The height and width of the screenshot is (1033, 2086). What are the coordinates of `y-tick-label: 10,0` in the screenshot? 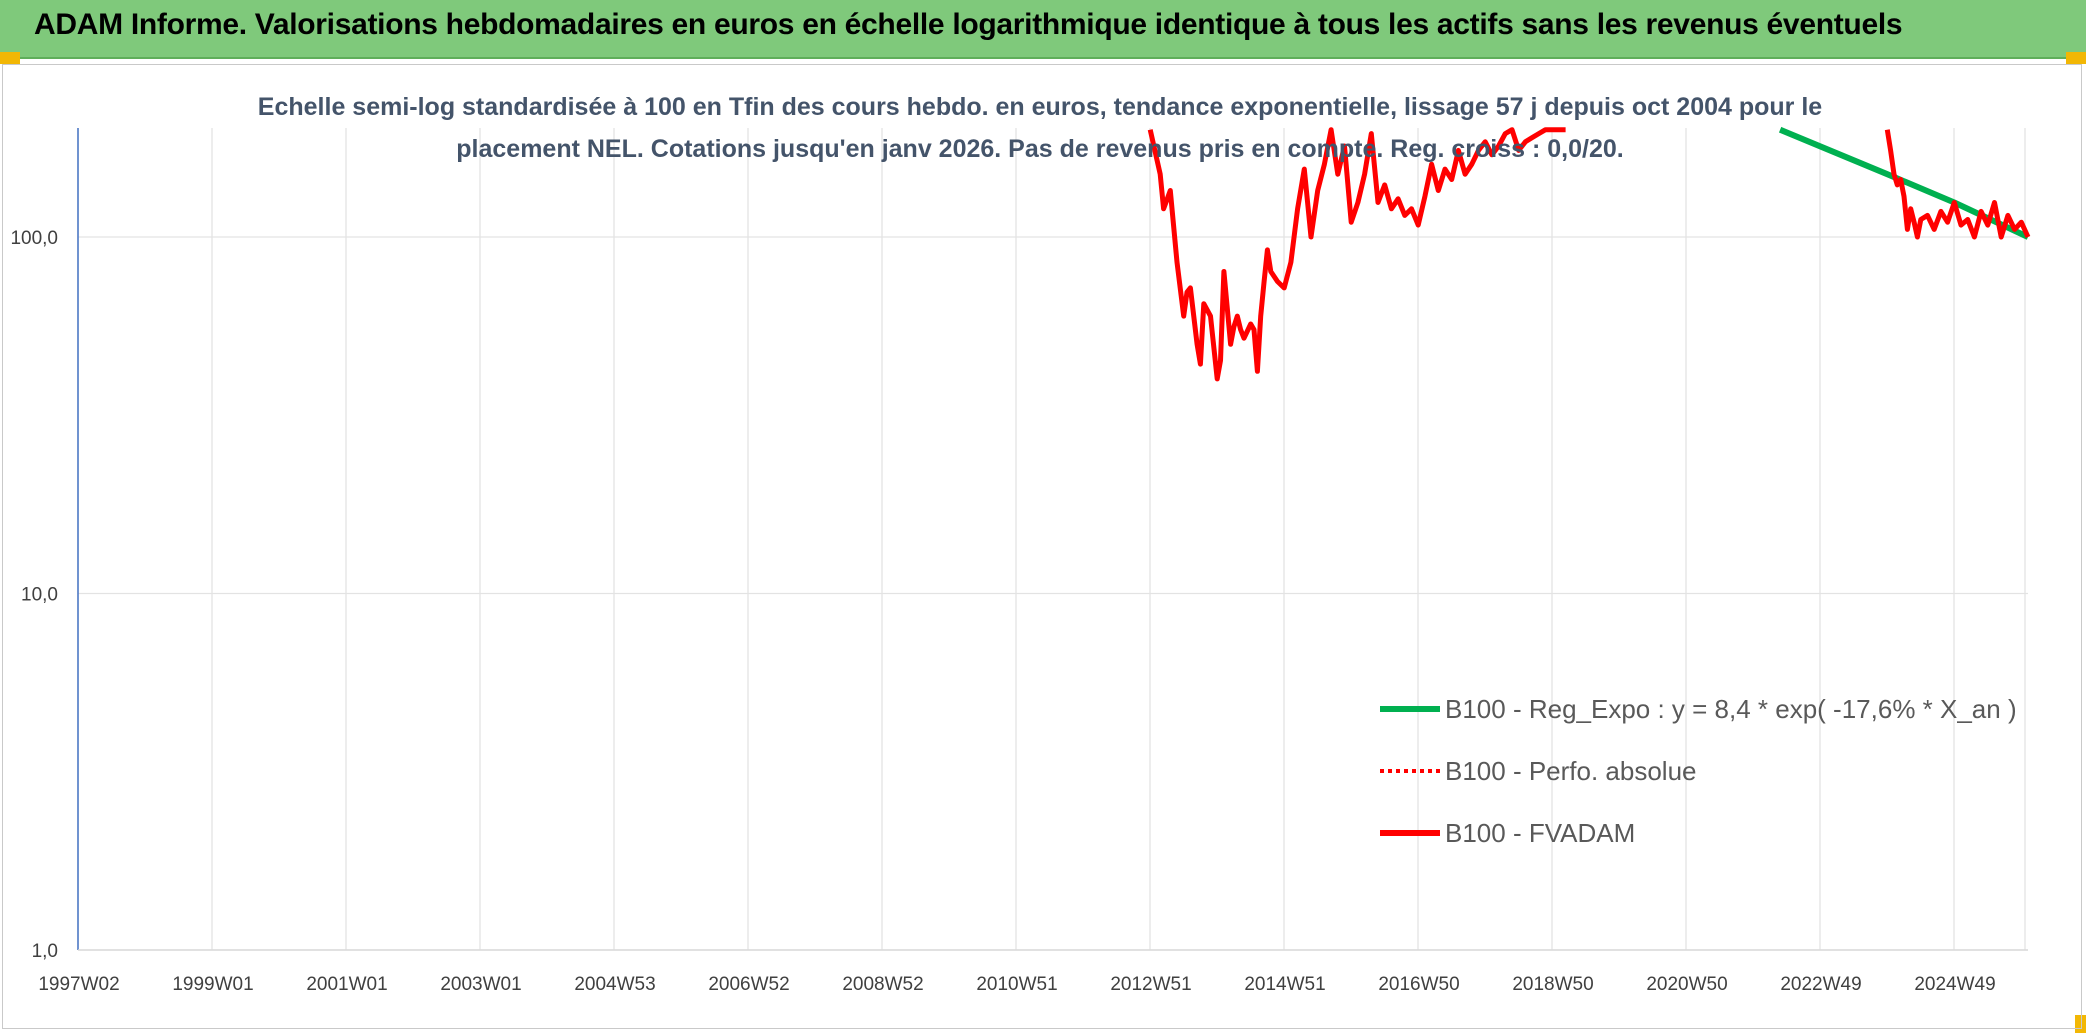 It's located at (39, 595).